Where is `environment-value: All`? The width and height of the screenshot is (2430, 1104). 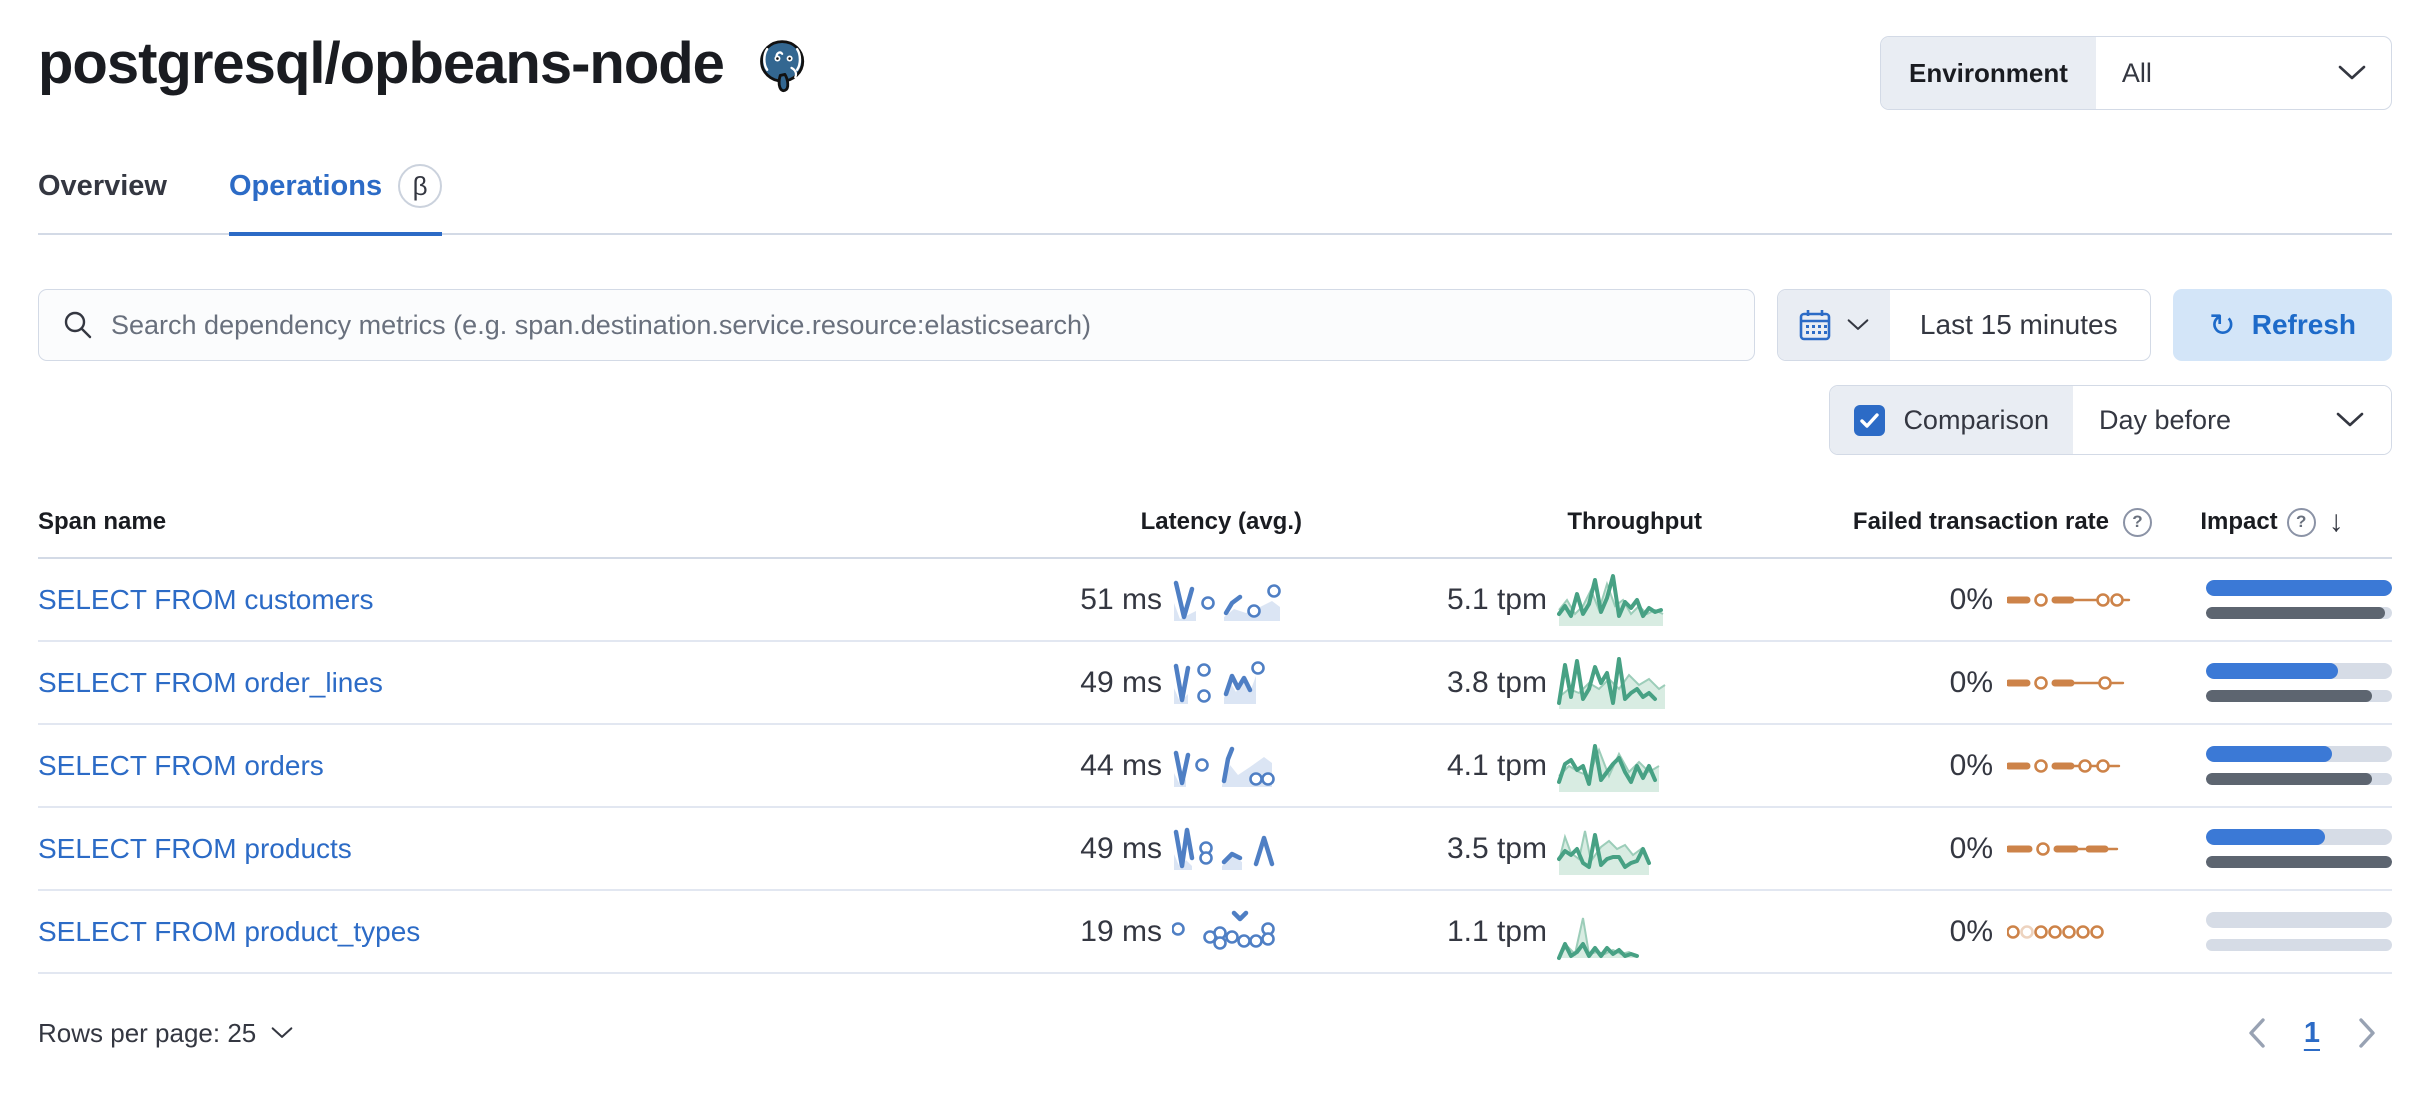
environment-value: All is located at coordinates (2136, 72).